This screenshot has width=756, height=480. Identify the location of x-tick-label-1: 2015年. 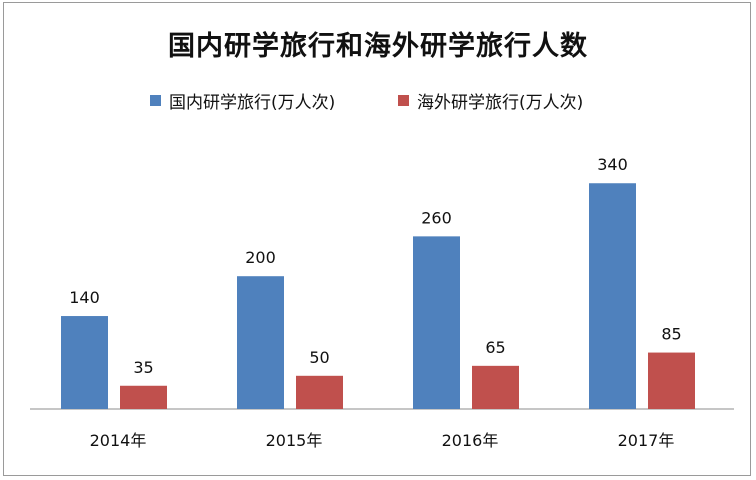
(294, 440).